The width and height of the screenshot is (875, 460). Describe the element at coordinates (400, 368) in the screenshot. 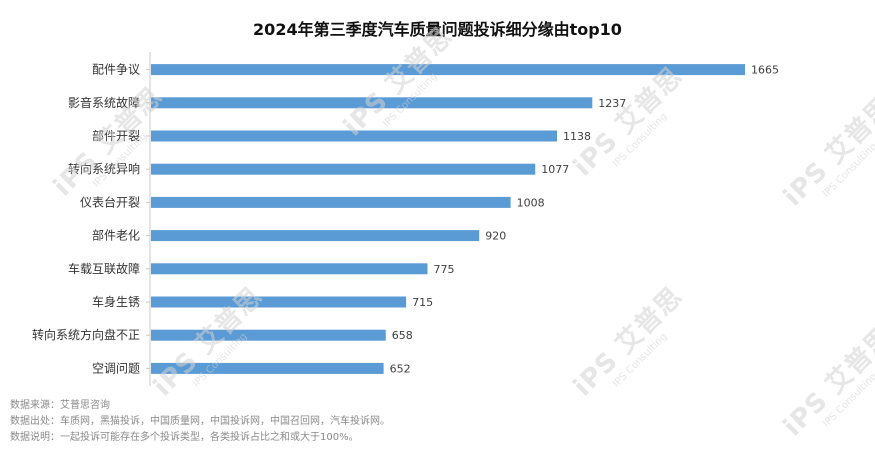

I see `value-label: 652` at that location.